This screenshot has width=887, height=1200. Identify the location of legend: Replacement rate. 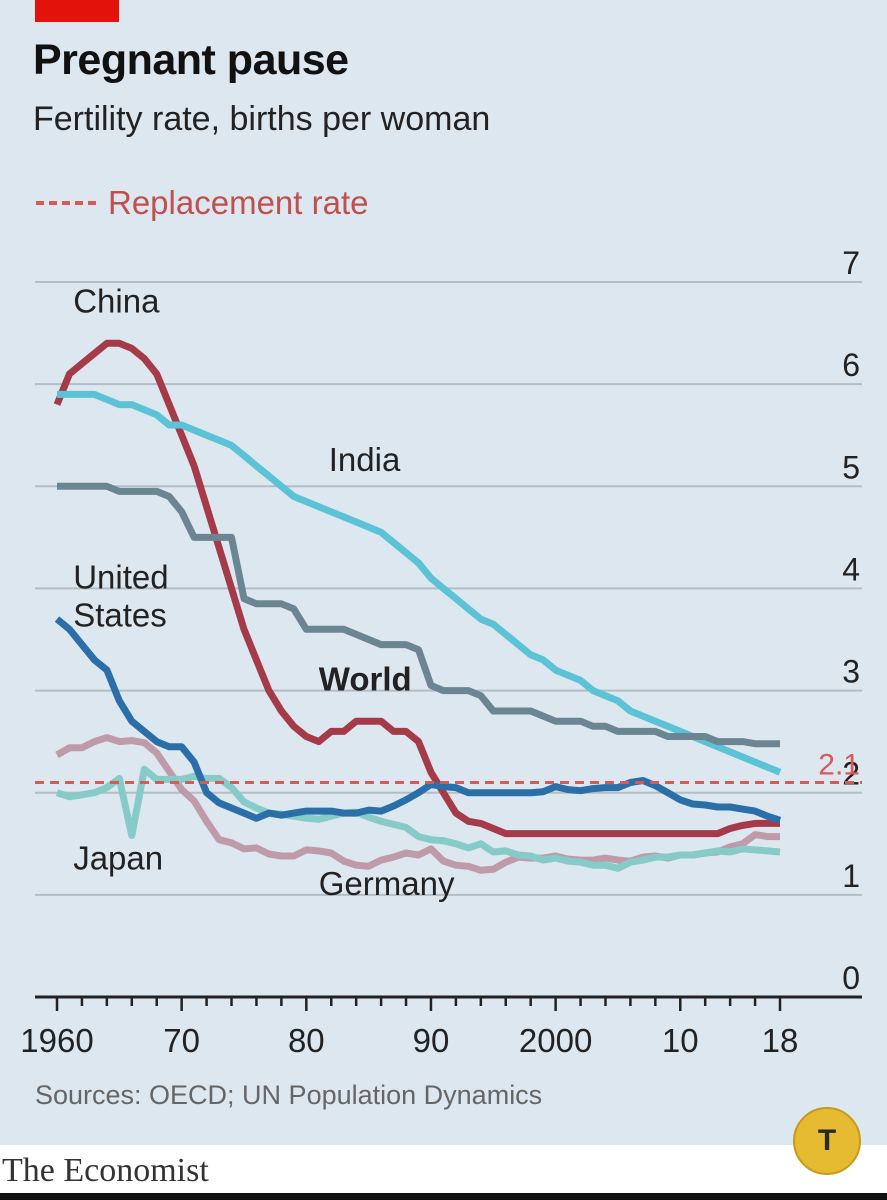
(202, 203).